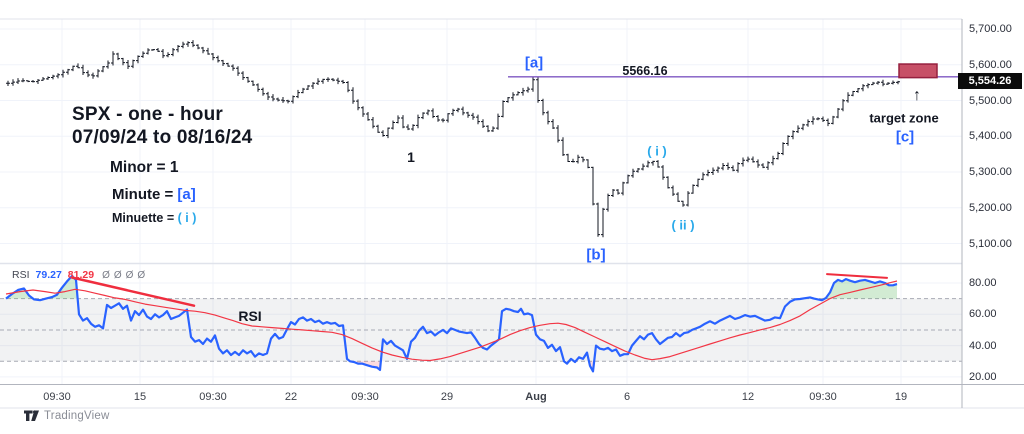  What do you see at coordinates (983, 345) in the screenshot?
I see `rsi-axis-label: 40.00` at bounding box center [983, 345].